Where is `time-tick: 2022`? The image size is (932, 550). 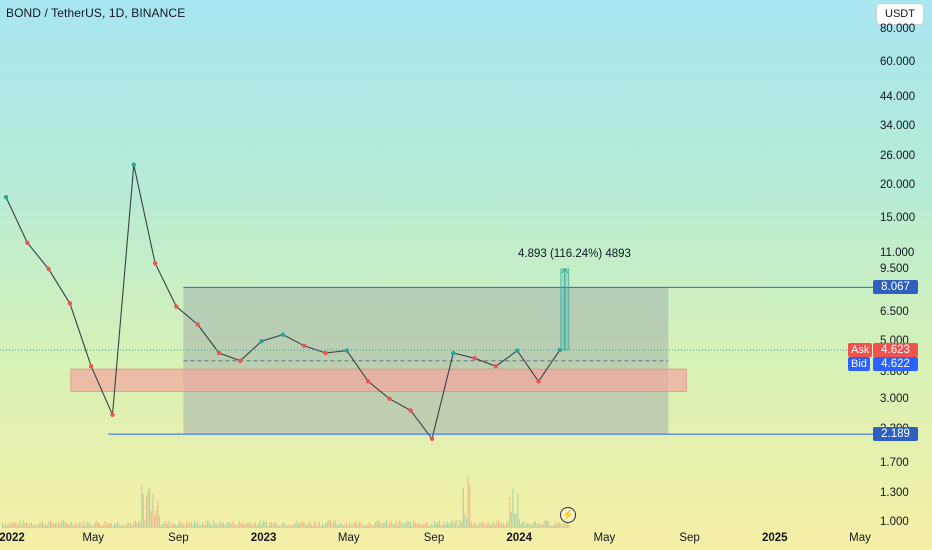
time-tick: 2022 is located at coordinates (12, 538).